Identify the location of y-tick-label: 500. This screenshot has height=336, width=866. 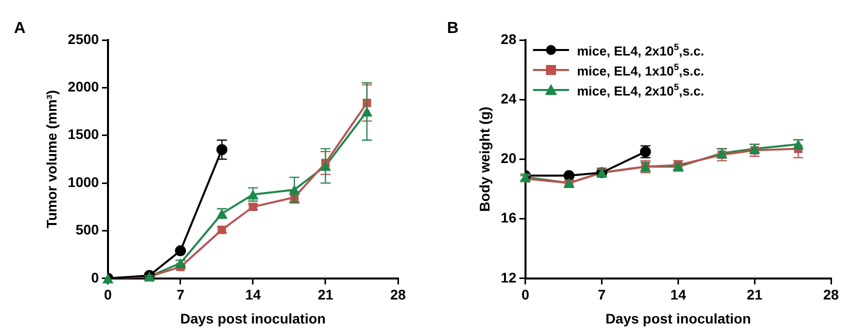
(88, 230).